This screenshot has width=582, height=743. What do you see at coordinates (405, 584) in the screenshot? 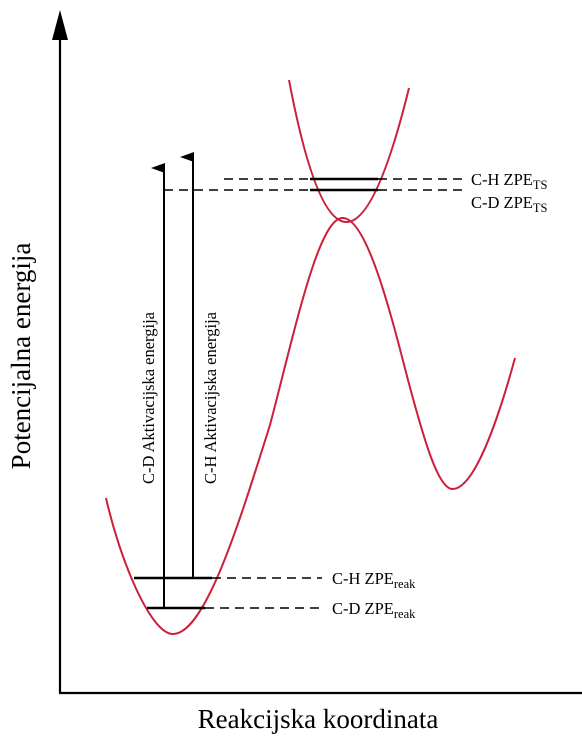
I see `ch-reak-subscript: reak` at bounding box center [405, 584].